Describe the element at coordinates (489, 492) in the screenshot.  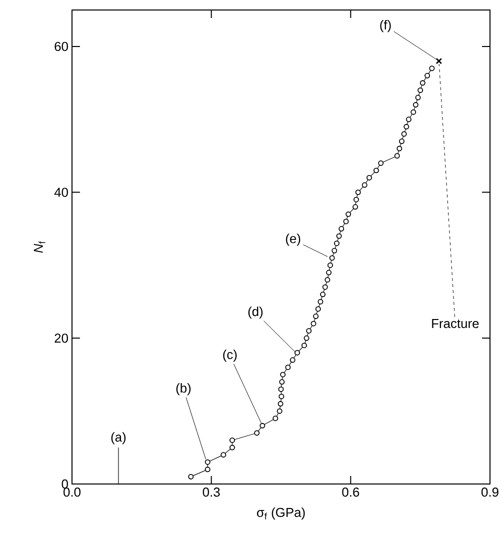
I see `x-tick-label: 0.9` at that location.